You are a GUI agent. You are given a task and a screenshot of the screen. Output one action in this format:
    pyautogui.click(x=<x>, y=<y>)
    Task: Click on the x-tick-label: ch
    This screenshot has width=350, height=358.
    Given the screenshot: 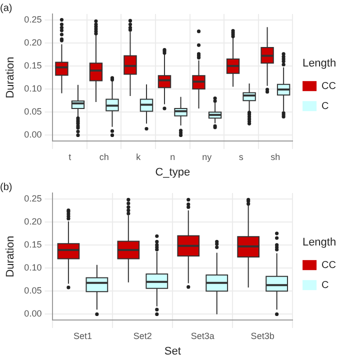 What is the action you would take?
    pyautogui.click(x=104, y=157)
    